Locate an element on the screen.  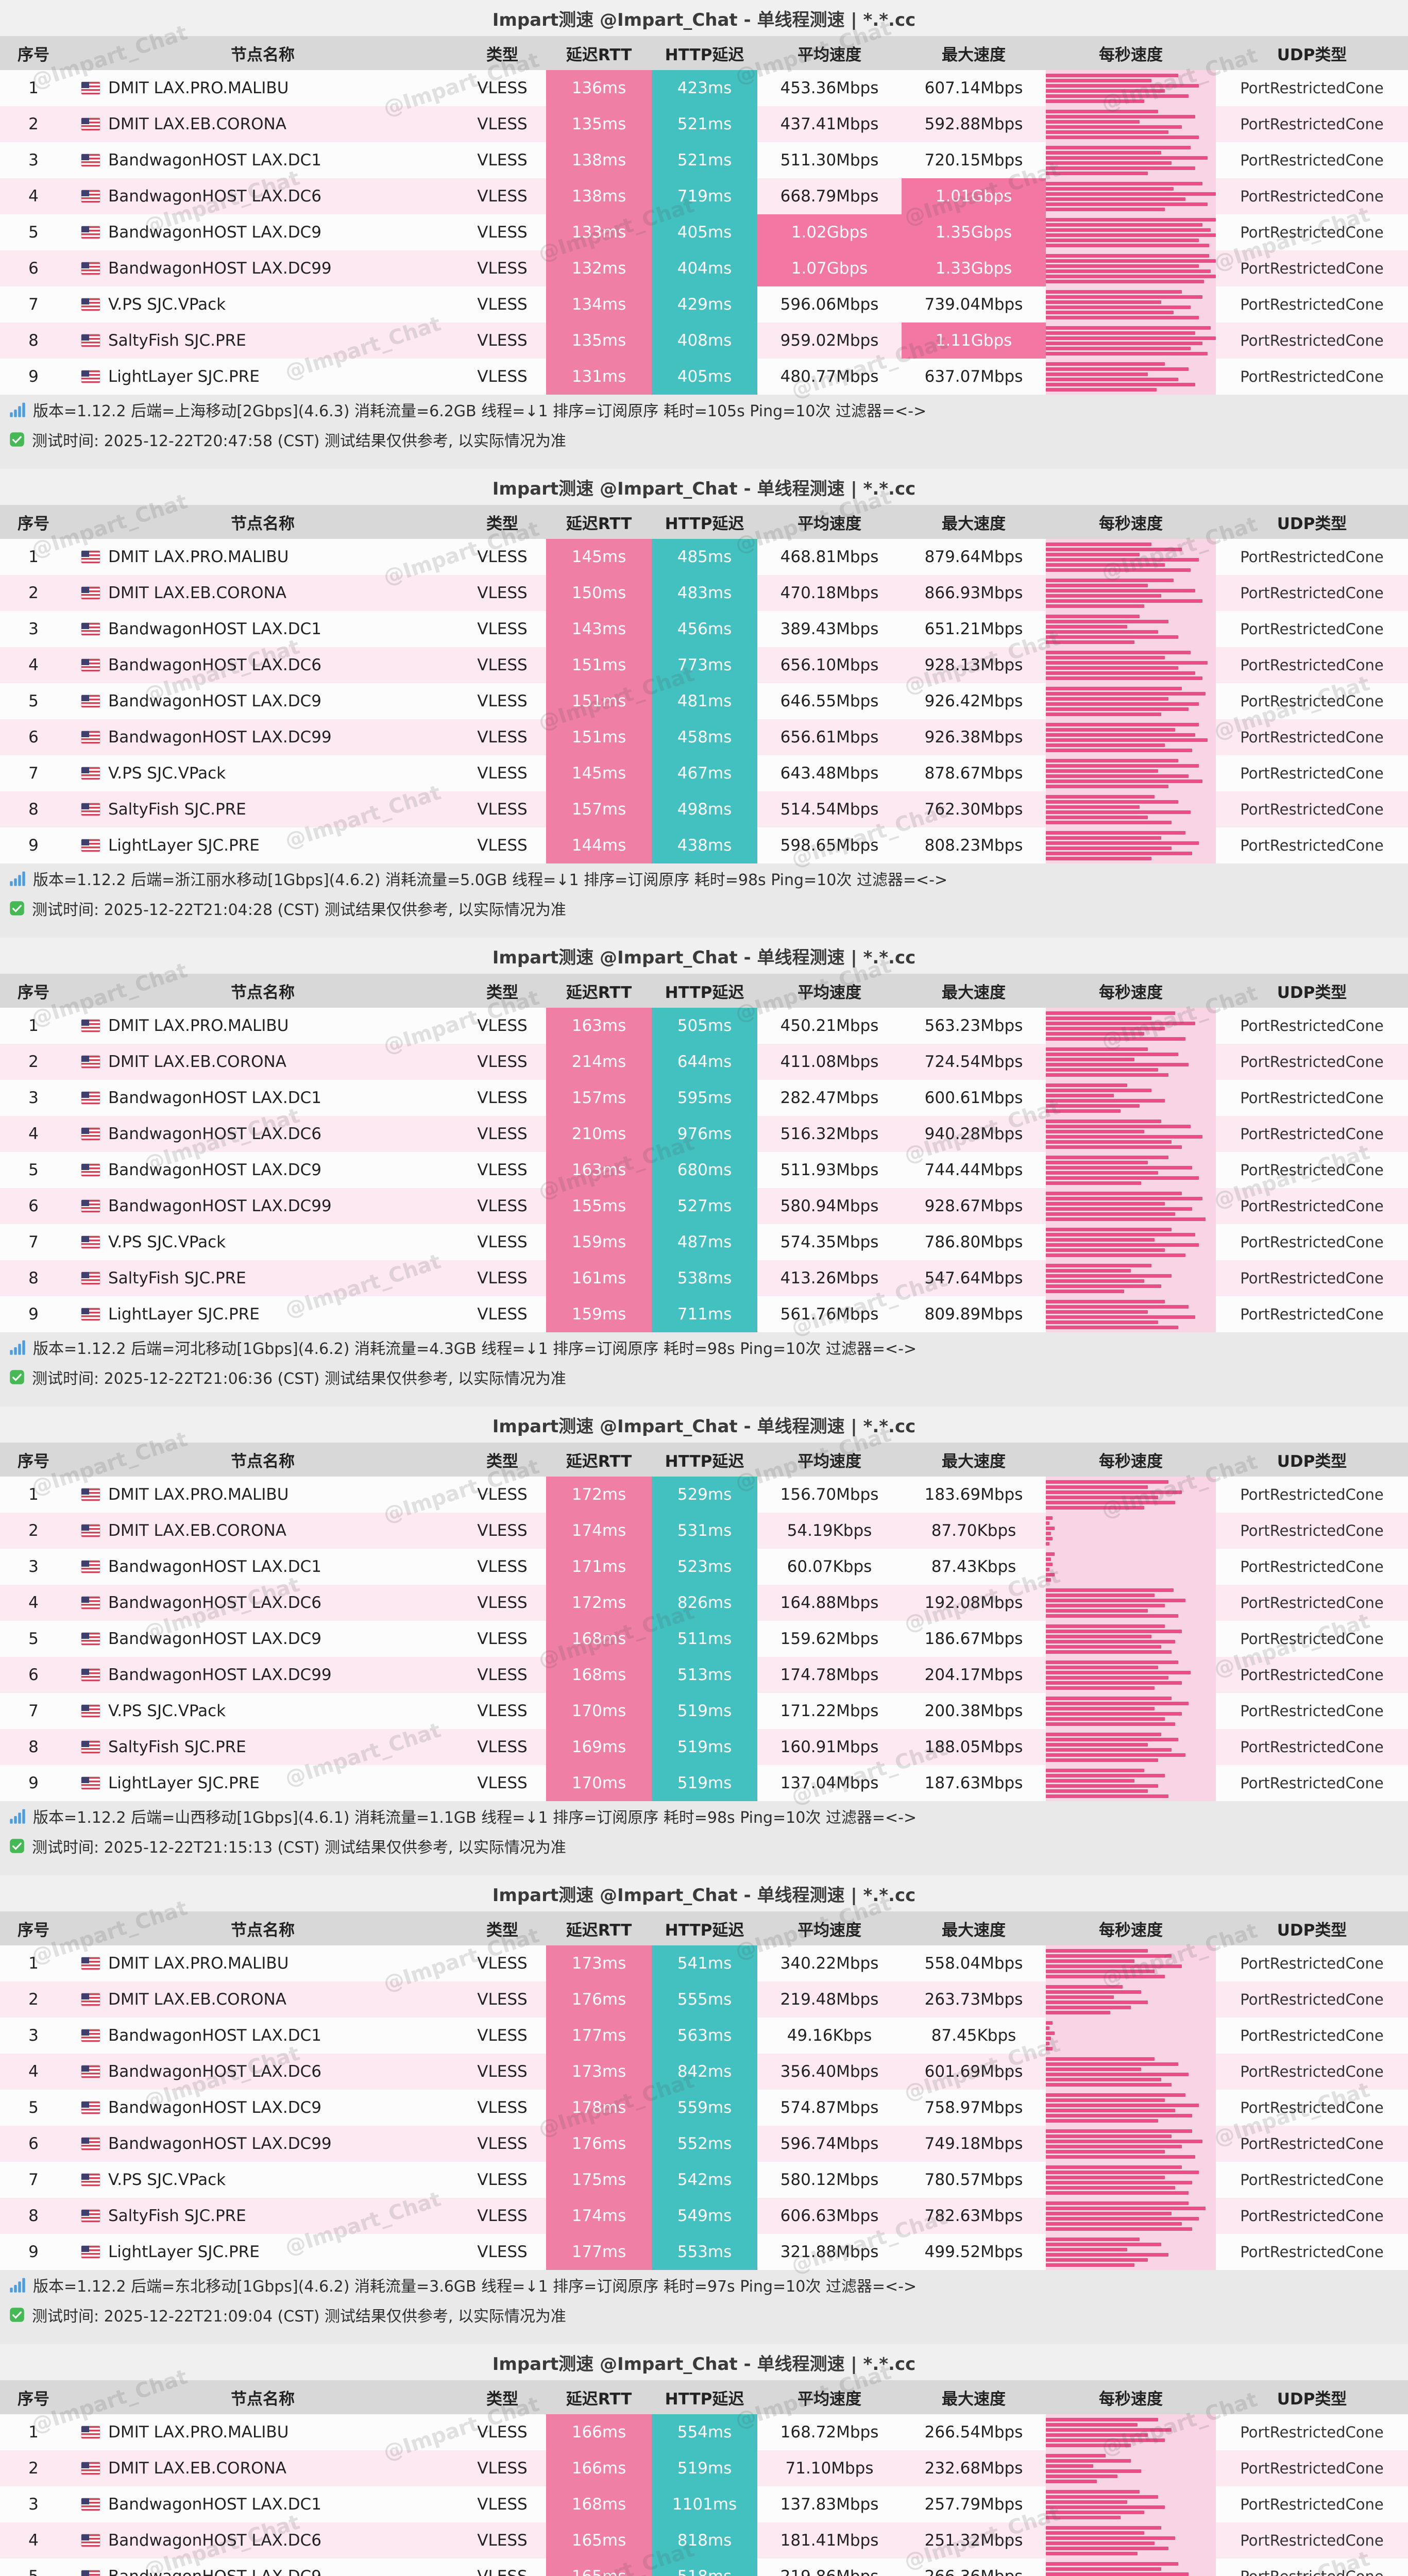
row-number: 1 is located at coordinates (34, 557).